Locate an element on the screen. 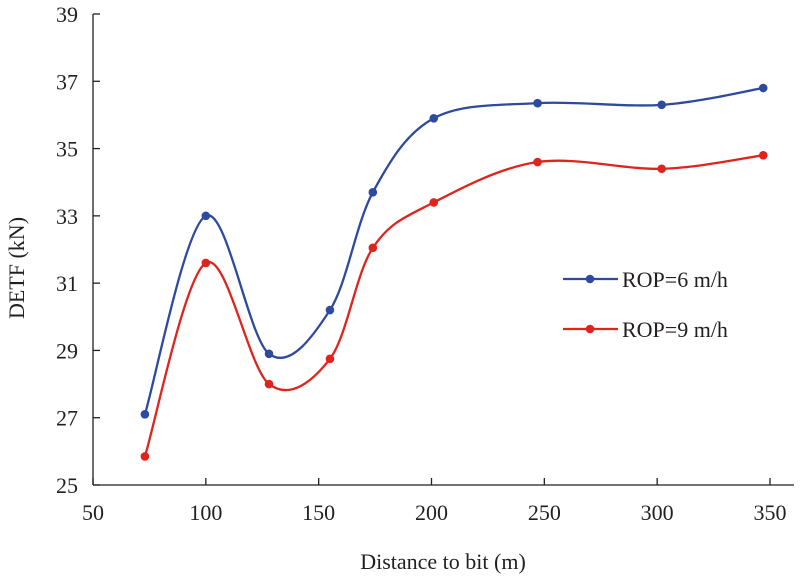  y-axis-title: DETF (kN) is located at coordinates (16, 268).